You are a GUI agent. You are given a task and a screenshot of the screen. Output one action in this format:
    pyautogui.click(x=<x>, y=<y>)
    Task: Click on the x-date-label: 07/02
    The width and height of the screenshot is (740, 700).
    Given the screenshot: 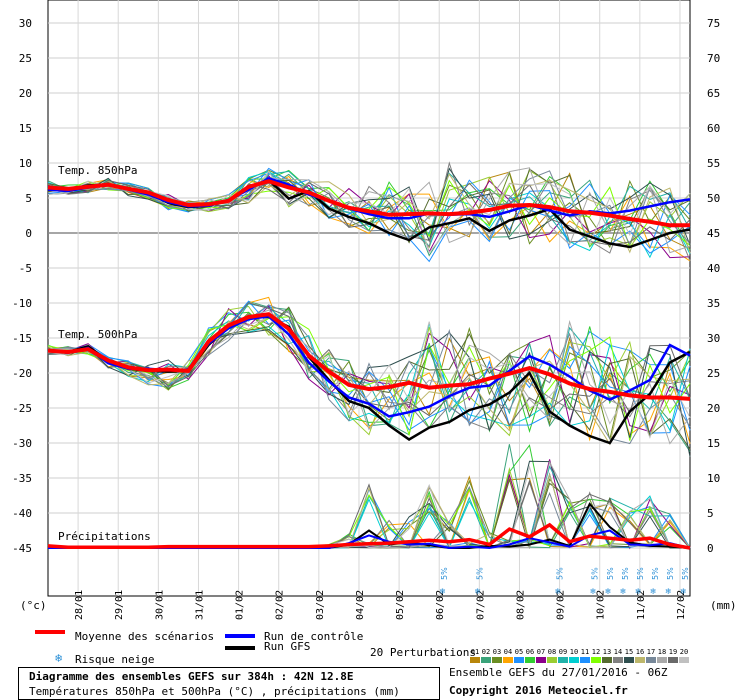 What is the action you would take?
    pyautogui.click(x=480, y=605)
    